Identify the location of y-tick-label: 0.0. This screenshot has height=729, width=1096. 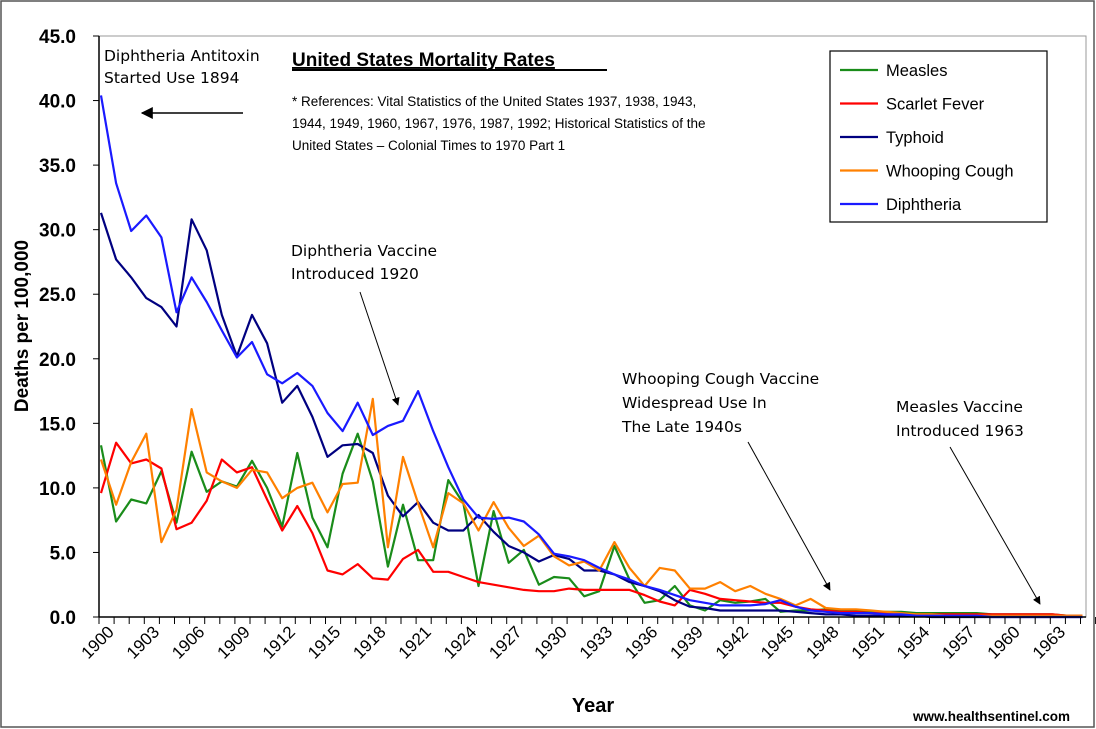
(63, 618).